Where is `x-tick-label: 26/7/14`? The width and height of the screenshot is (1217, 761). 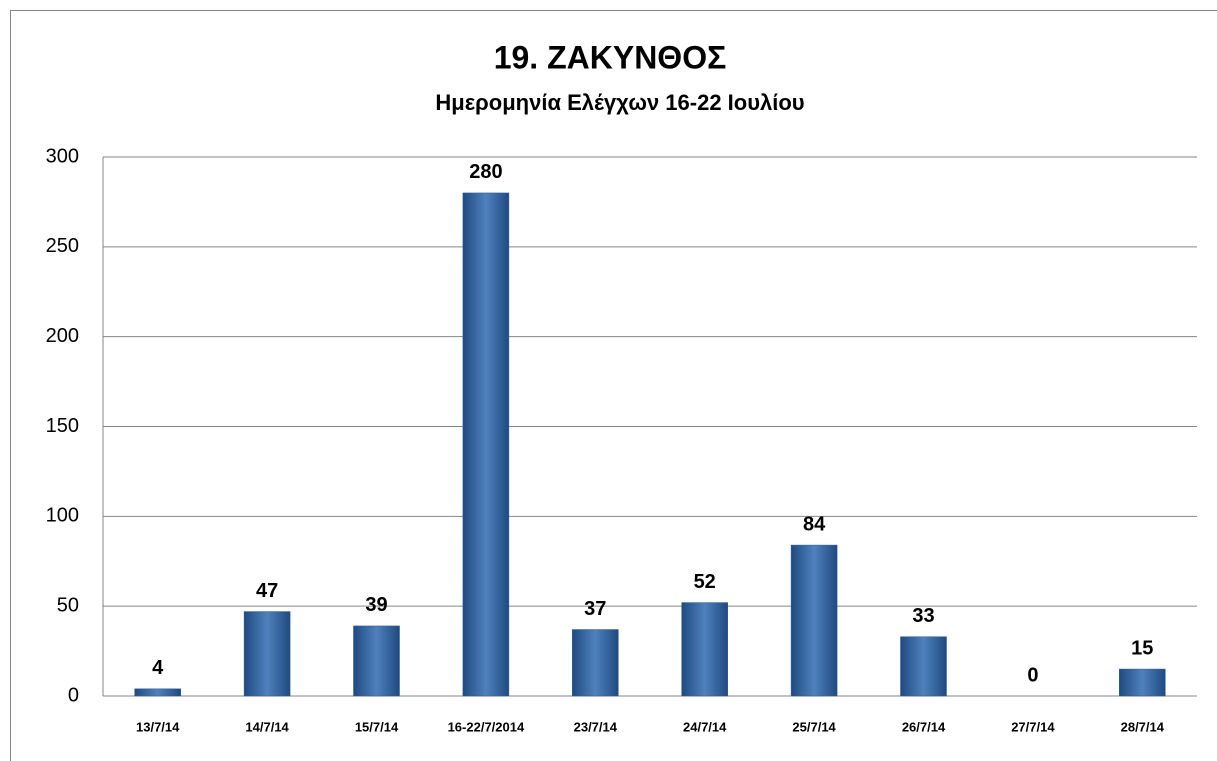
x-tick-label: 26/7/14 is located at coordinates (924, 726).